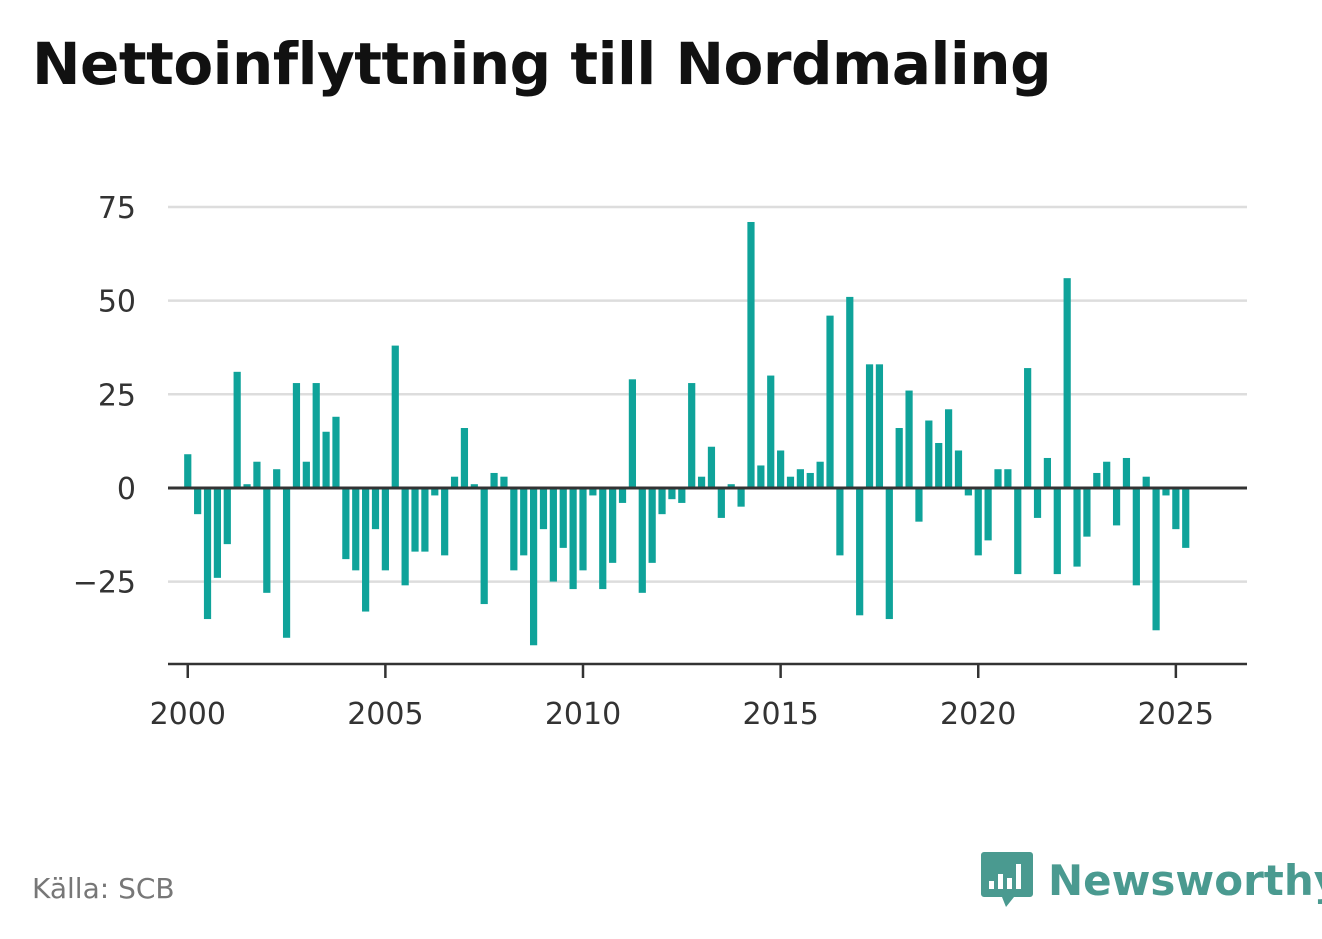  Describe the element at coordinates (103, 888) in the screenshot. I see `source-note: Källa: SCB` at that location.